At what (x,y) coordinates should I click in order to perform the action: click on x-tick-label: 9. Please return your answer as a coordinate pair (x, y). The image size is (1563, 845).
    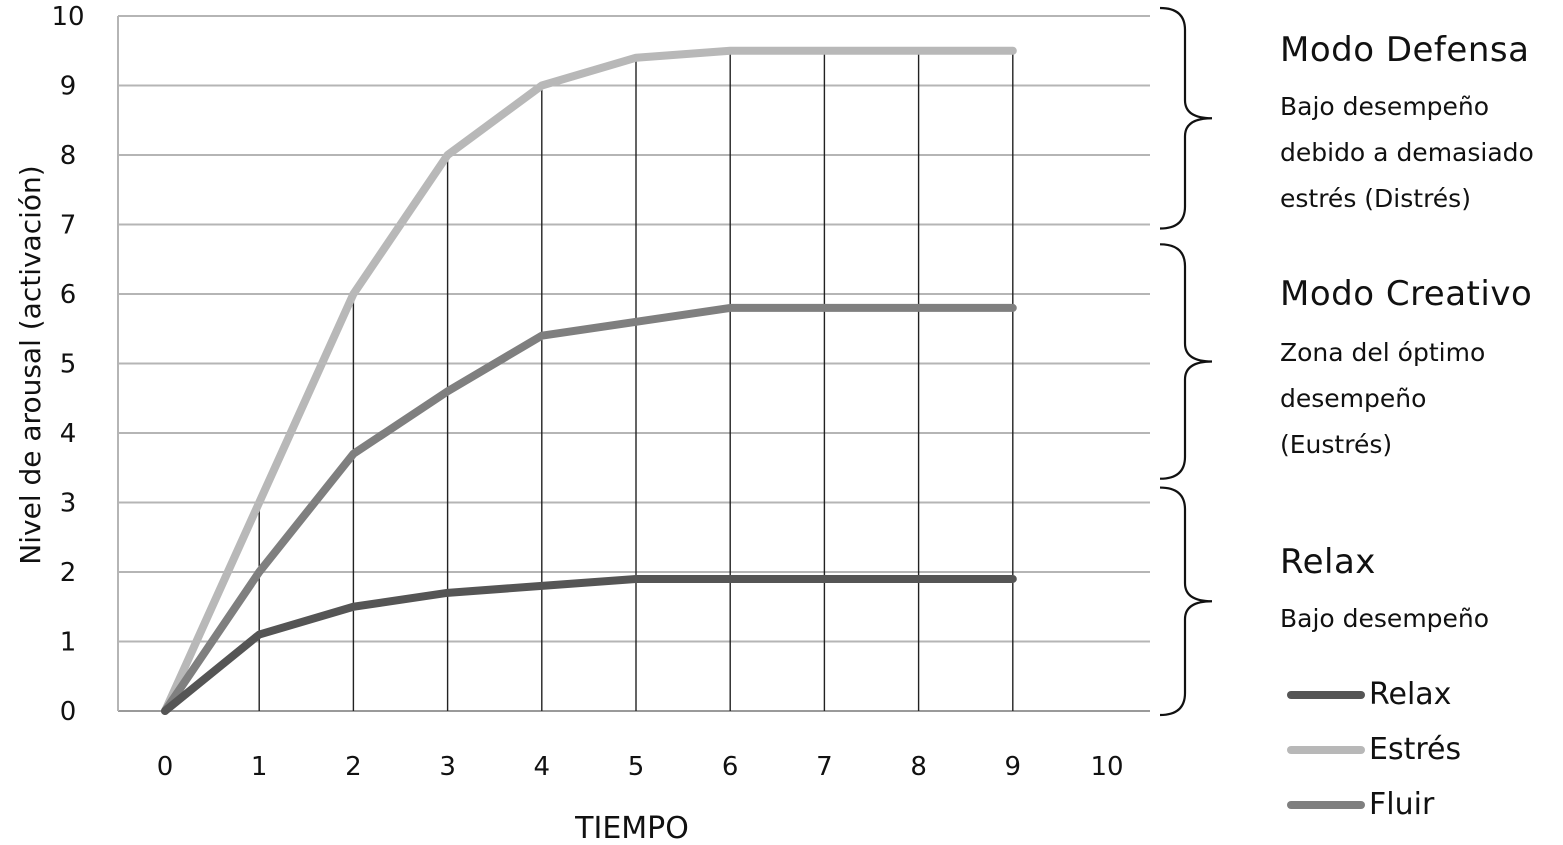
    Looking at the image, I should click on (1013, 767).